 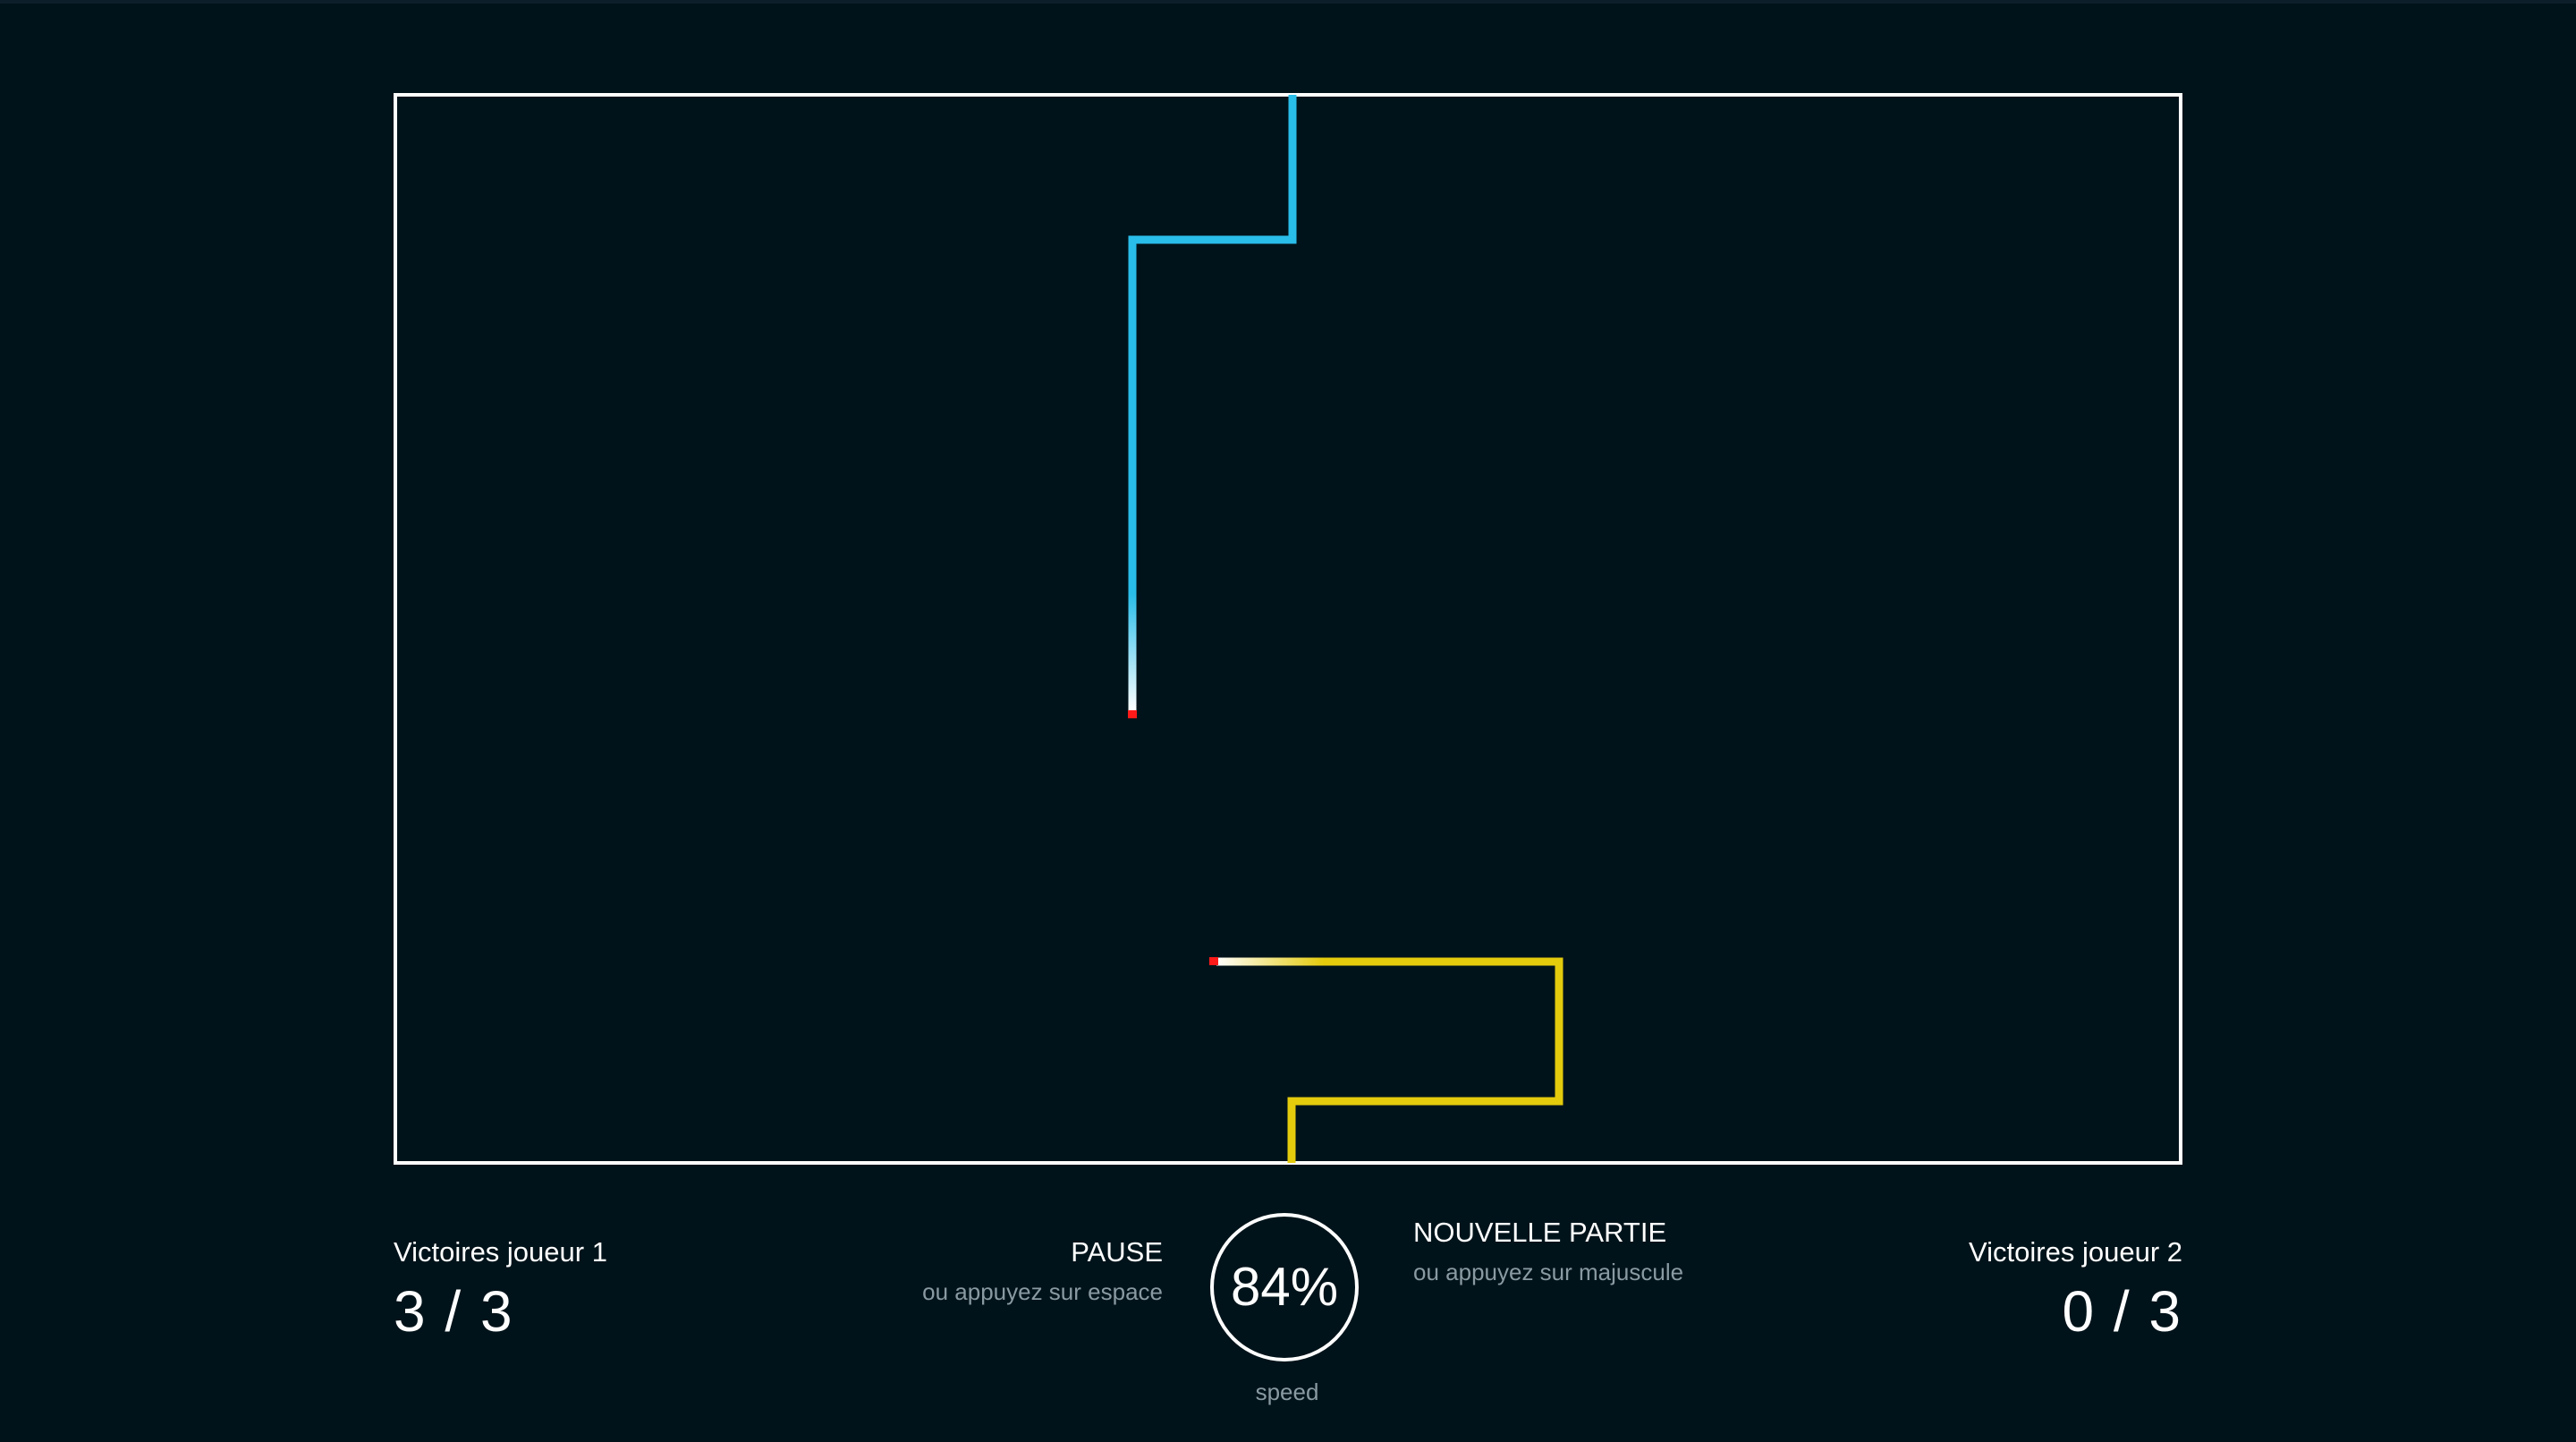 I want to click on player1-trail-path, so click(x=1212, y=344).